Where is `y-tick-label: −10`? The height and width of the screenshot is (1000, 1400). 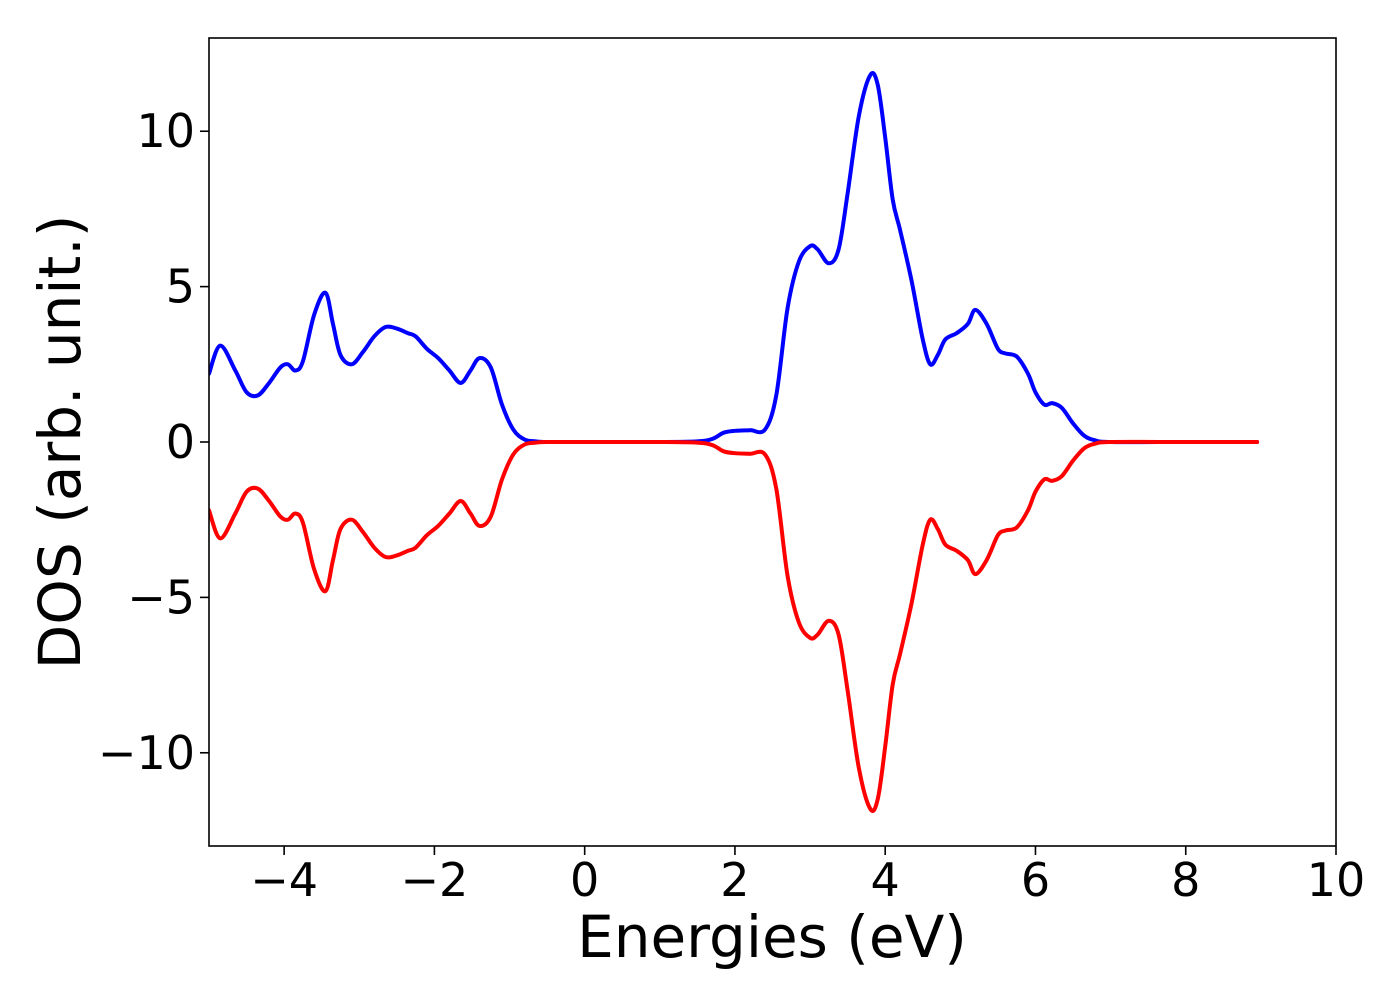
y-tick-label: −10 is located at coordinates (146, 753).